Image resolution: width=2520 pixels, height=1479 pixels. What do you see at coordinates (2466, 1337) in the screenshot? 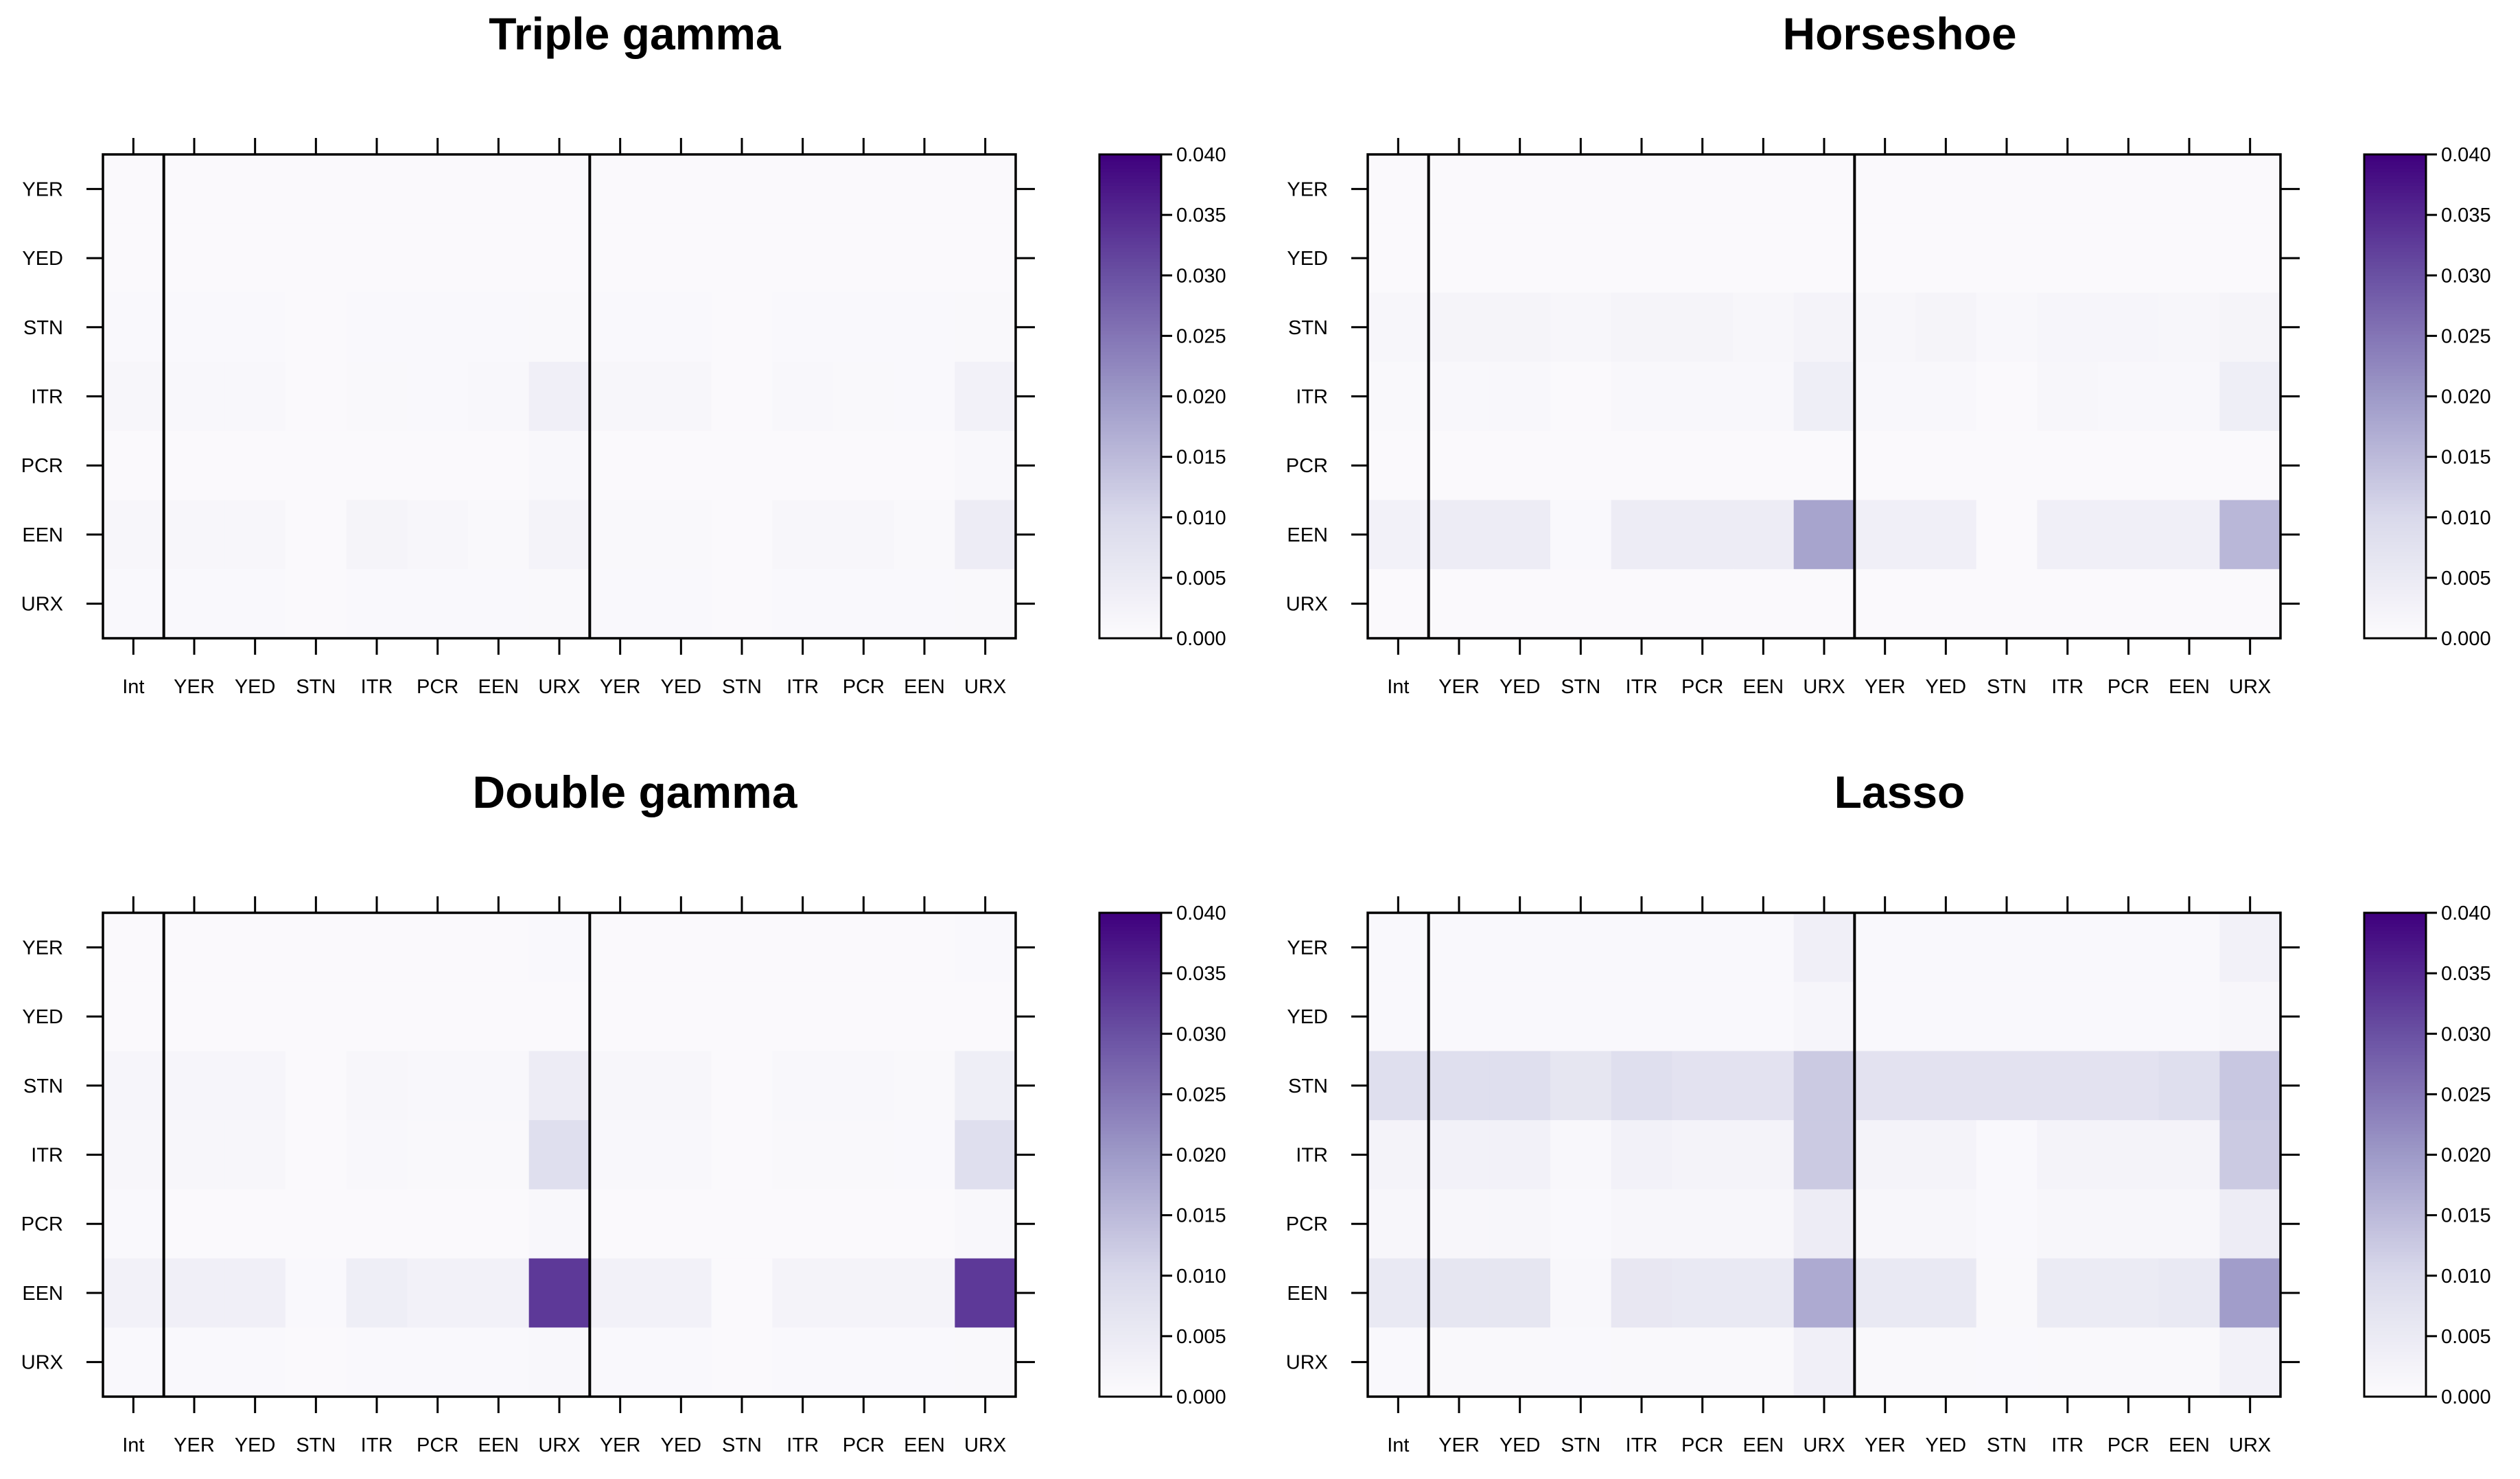
I see `colorbar-tick-label: 0.005` at bounding box center [2466, 1337].